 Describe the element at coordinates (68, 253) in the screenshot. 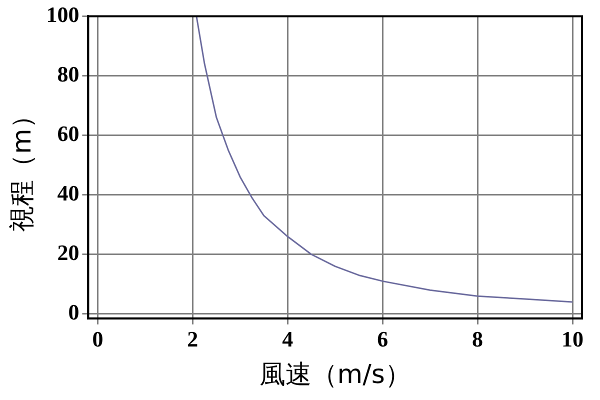

I see `y-tick-label: 20` at that location.